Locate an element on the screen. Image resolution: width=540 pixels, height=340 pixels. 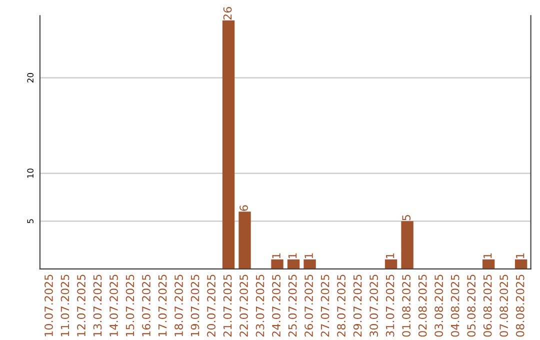
x-tick-label: 18.07.2025 is located at coordinates (178, 305).